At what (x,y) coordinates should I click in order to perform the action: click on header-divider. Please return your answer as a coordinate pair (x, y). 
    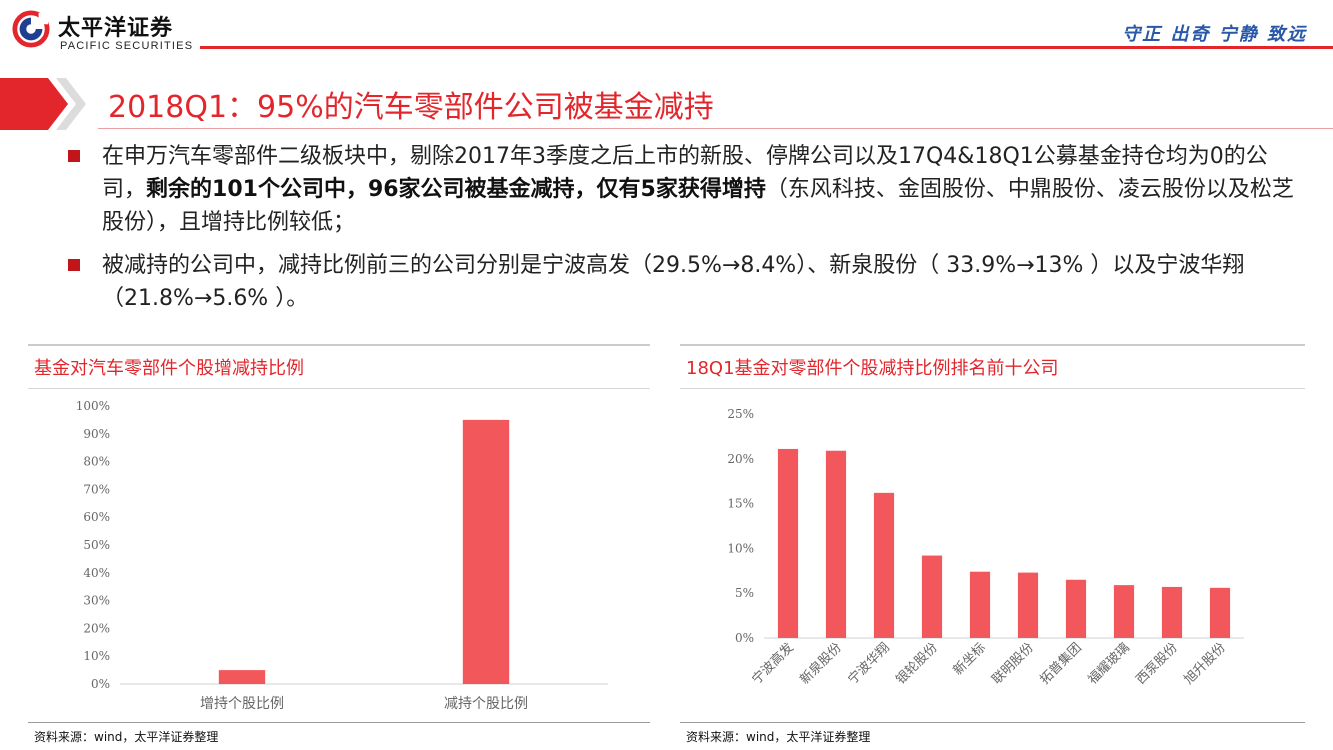
    Looking at the image, I should click on (766, 47).